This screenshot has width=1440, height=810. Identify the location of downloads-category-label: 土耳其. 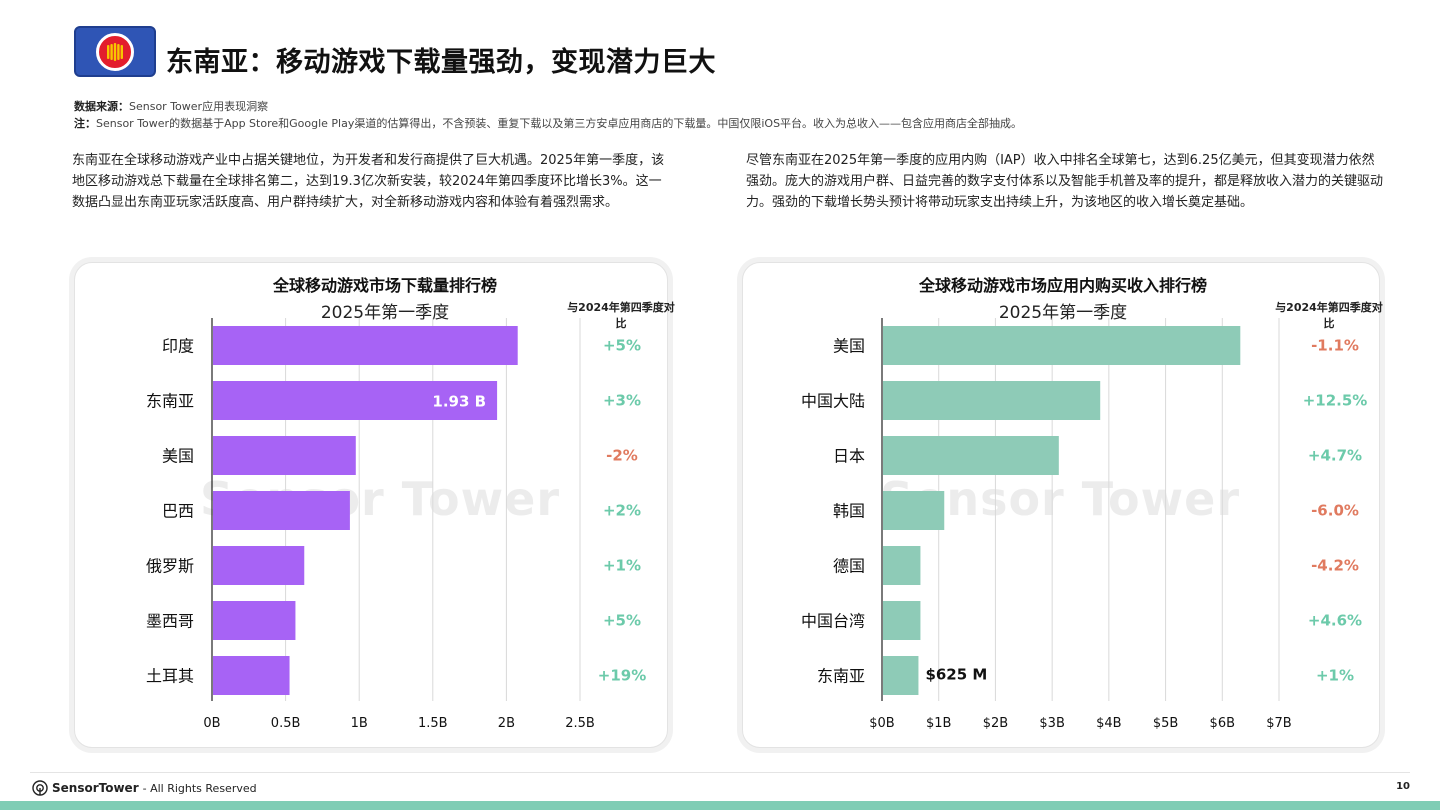
(170, 676).